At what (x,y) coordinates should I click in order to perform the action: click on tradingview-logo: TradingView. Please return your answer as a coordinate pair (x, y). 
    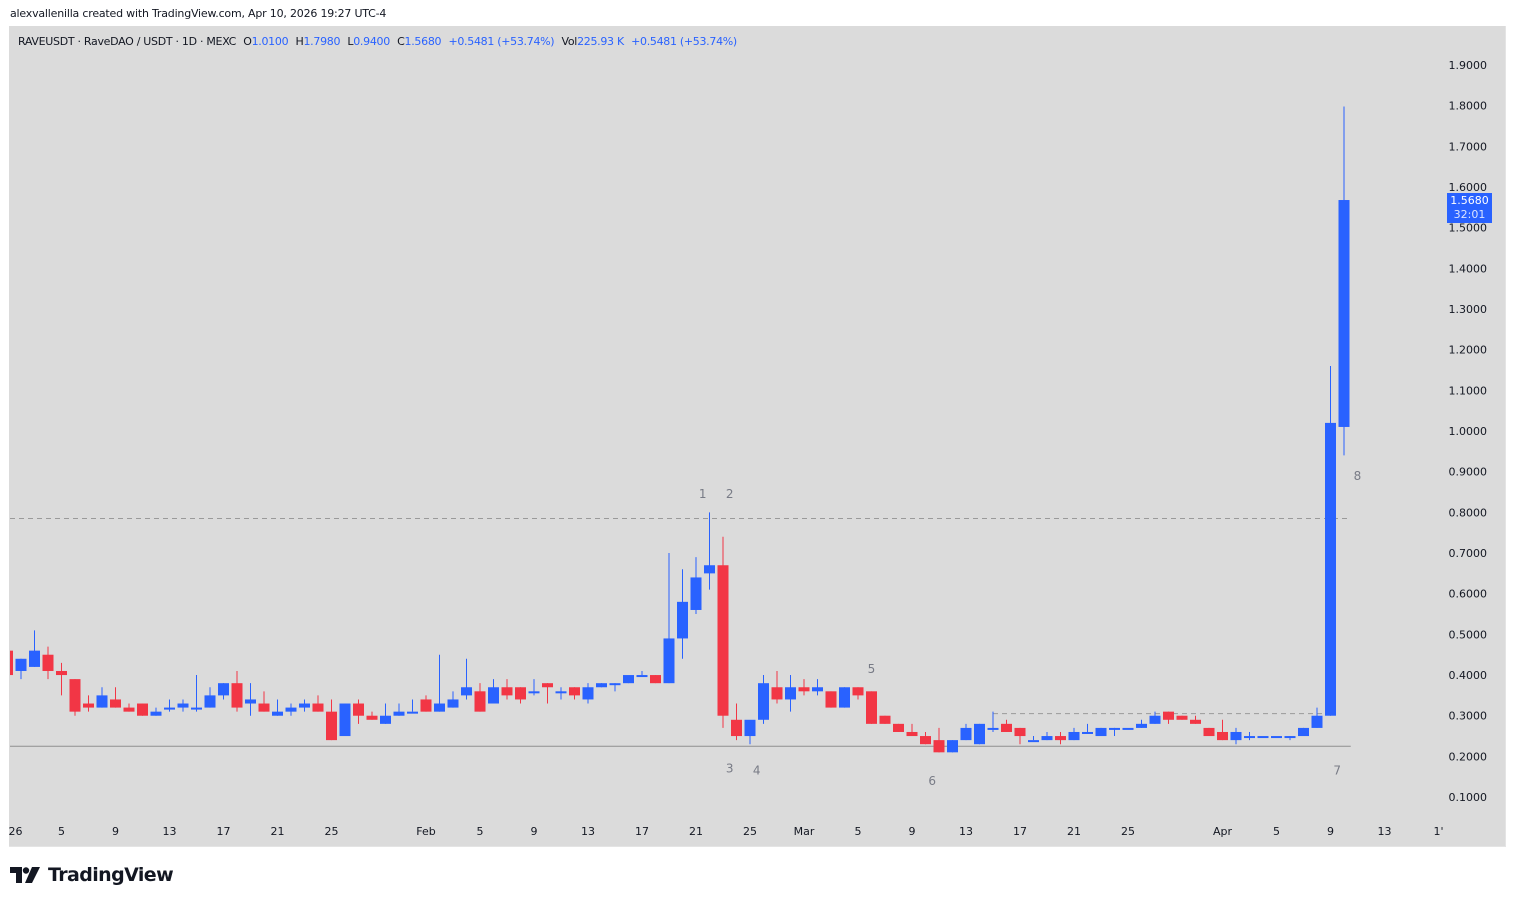
    Looking at the image, I should click on (92, 875).